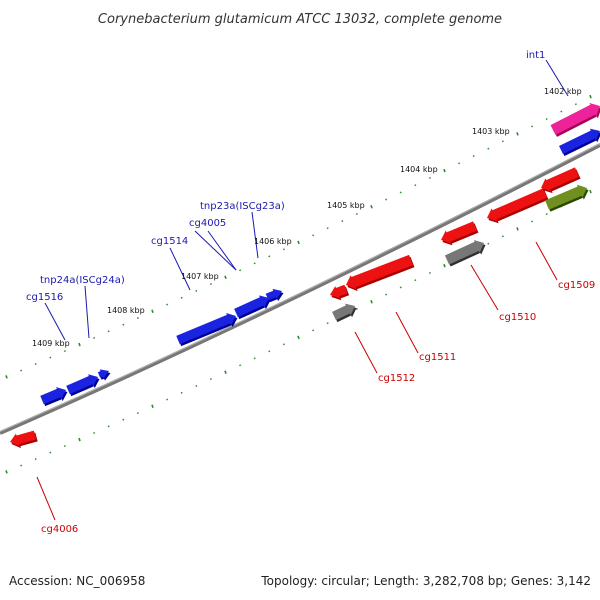 The height and width of the screenshot is (600, 600). What do you see at coordinates (575, 119) in the screenshot?
I see `gene-arrow-int1-magenta` at bounding box center [575, 119].